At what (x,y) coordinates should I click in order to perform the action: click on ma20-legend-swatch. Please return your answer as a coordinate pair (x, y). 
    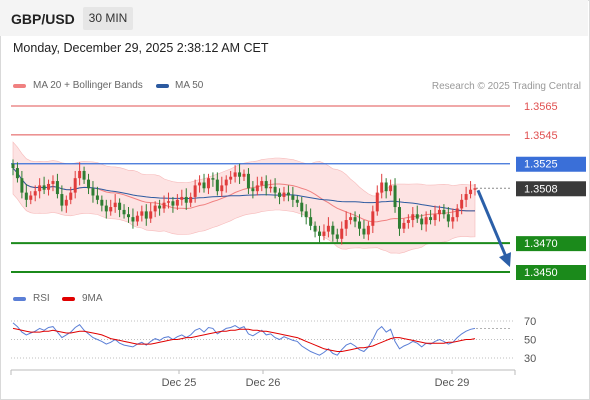
    Looking at the image, I should click on (19, 86).